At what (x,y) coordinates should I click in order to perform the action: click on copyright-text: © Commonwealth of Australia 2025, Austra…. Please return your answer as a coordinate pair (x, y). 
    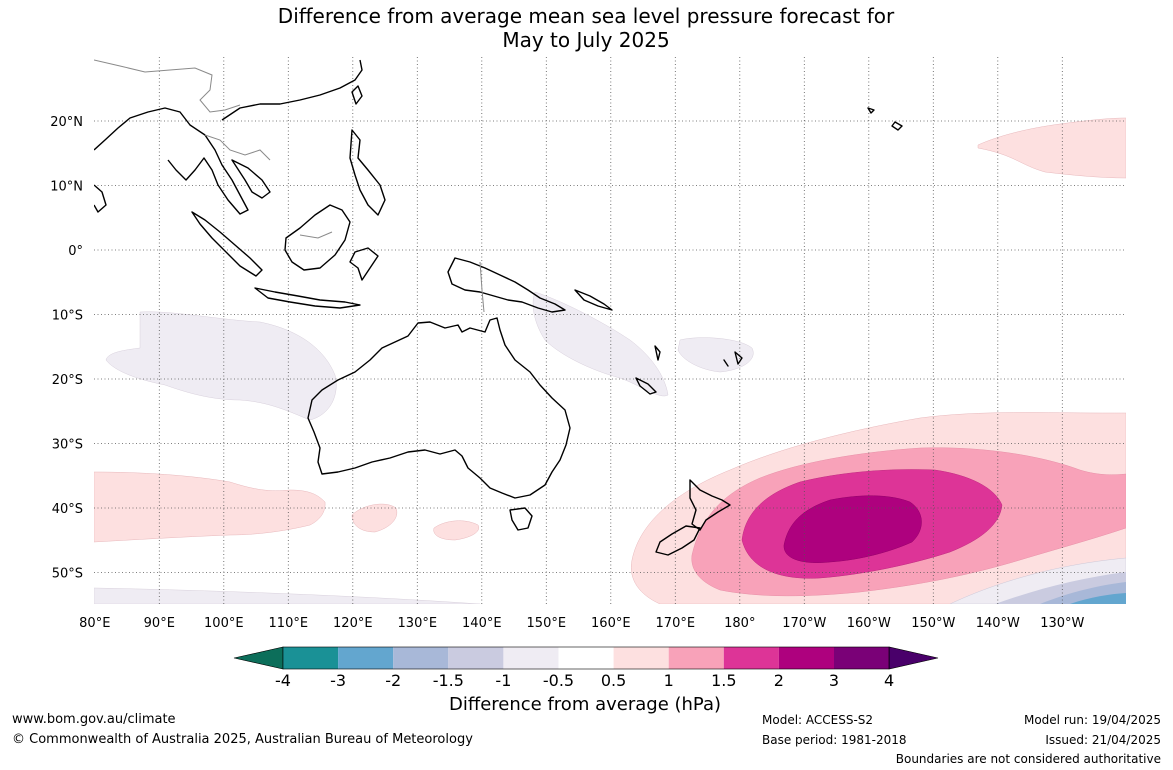
    Looking at the image, I should click on (242, 739).